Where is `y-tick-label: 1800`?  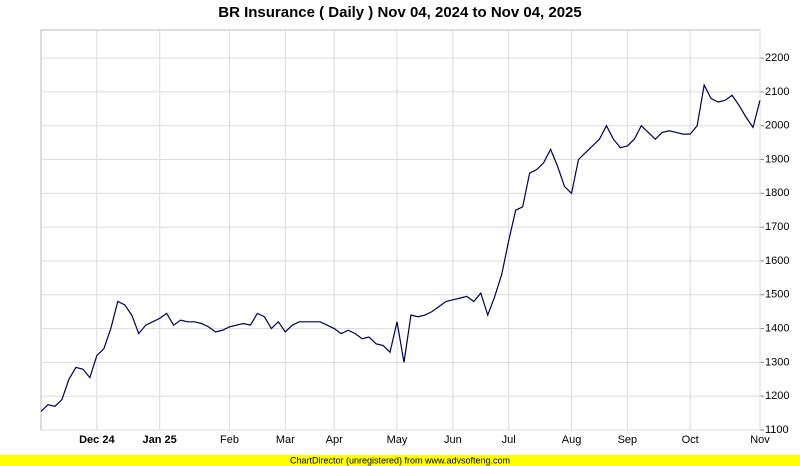 y-tick-label: 1800 is located at coordinates (777, 193).